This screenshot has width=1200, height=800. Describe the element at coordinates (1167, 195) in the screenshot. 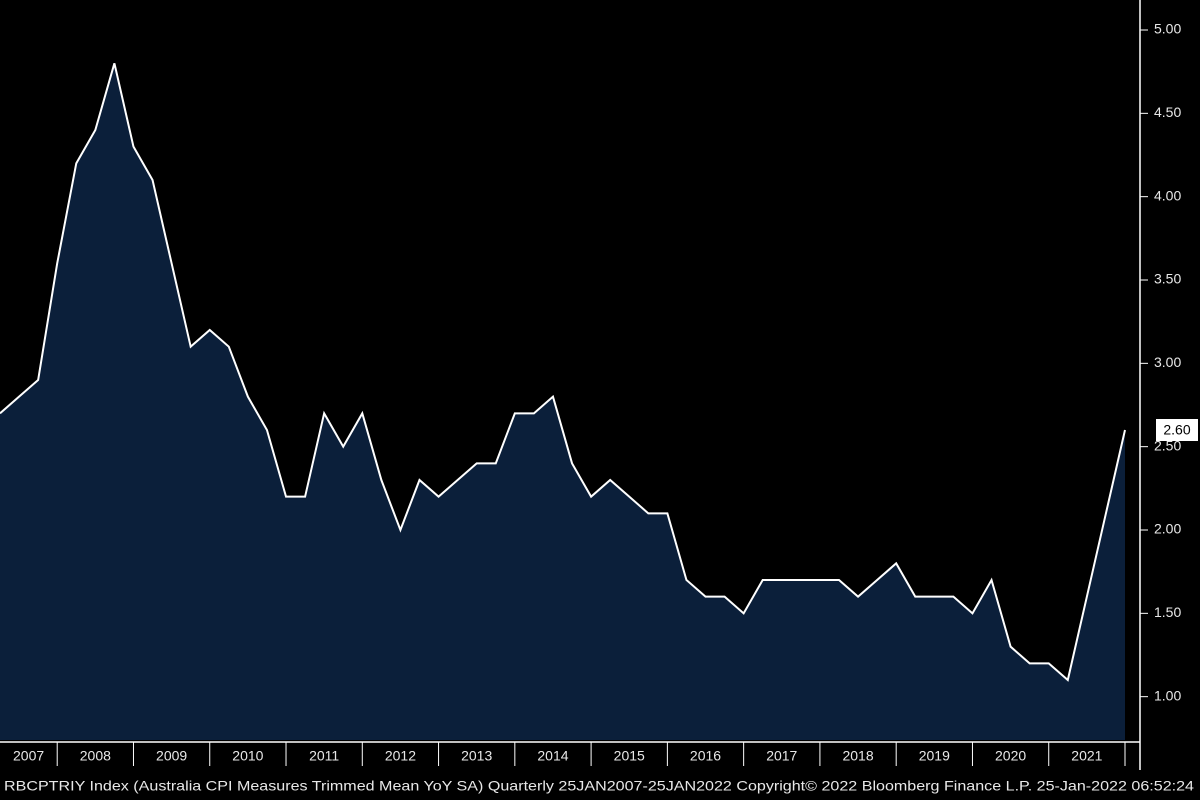

I see `y-tick-label: 4.00` at that location.